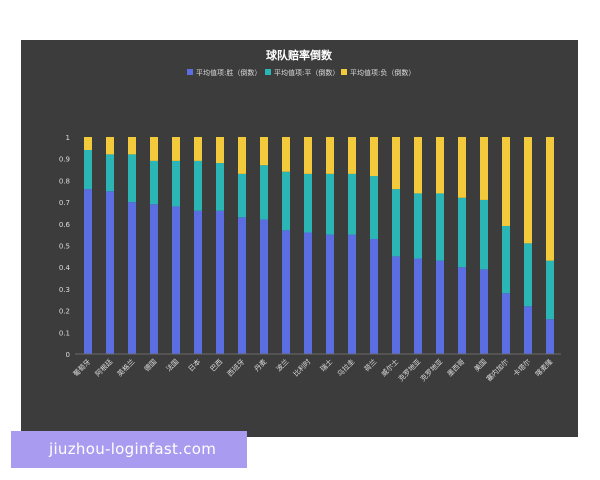  I want to click on x-tick-label: 瑞士, so click(326, 365).